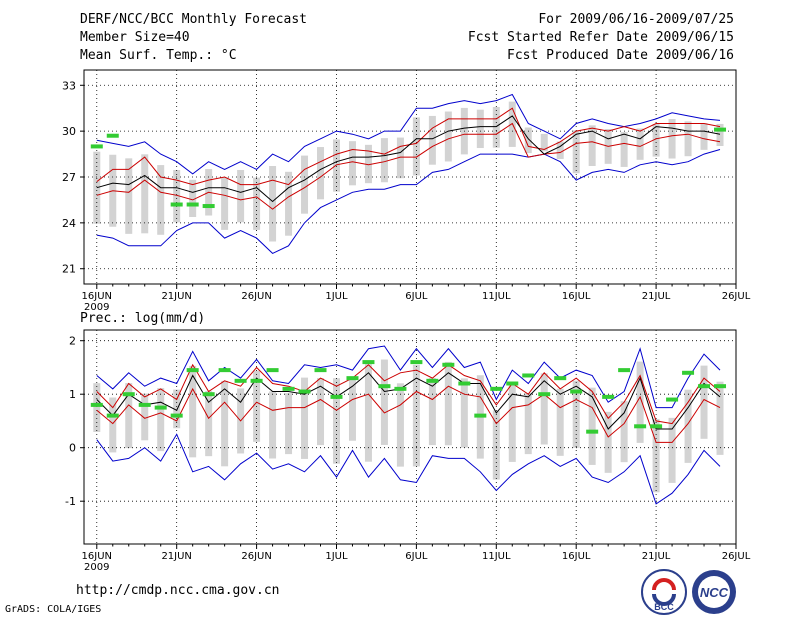 The image size is (800, 618). Describe the element at coordinates (142, 318) in the screenshot. I see `panel-title: Prec.: log(mm/d)` at that location.